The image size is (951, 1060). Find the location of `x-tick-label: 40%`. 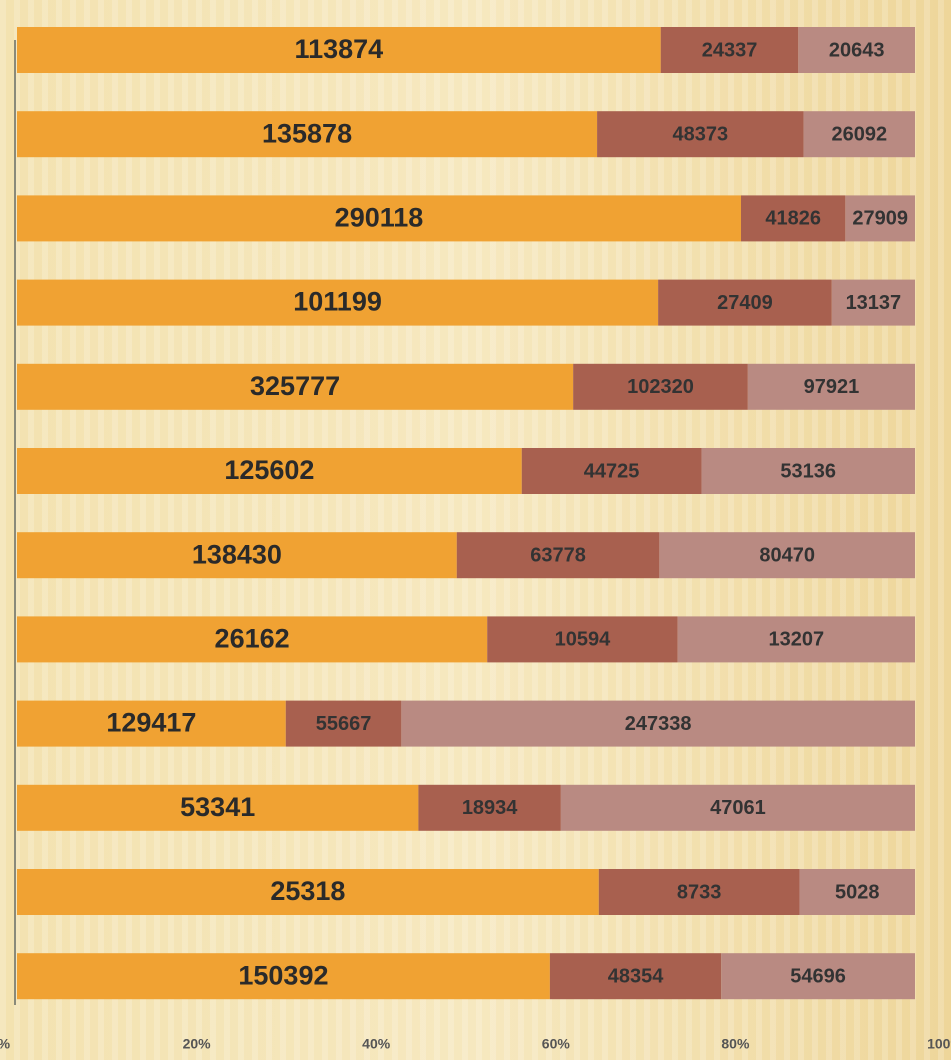

x-tick-label: 40% is located at coordinates (376, 1044).